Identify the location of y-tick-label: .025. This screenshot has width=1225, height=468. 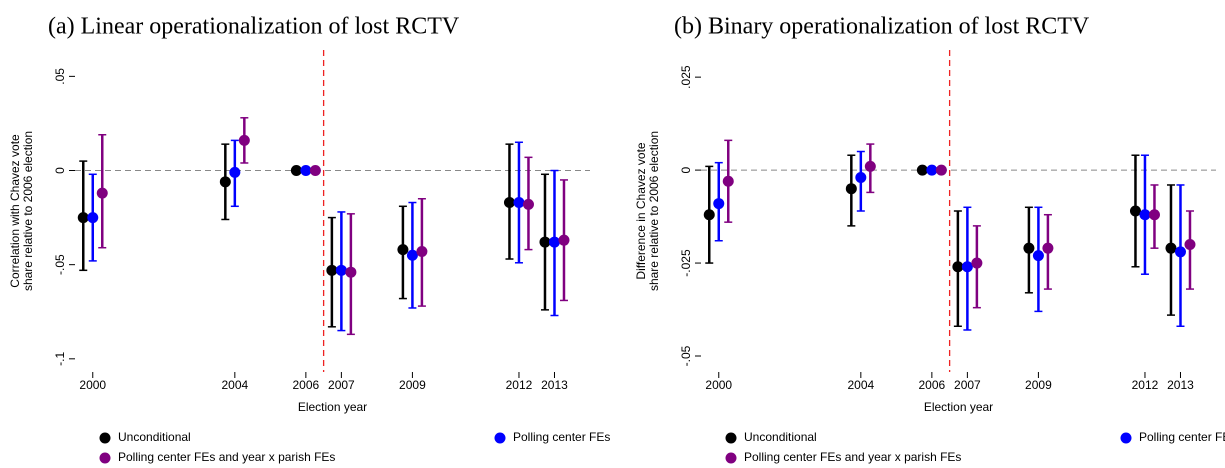
(686, 77).